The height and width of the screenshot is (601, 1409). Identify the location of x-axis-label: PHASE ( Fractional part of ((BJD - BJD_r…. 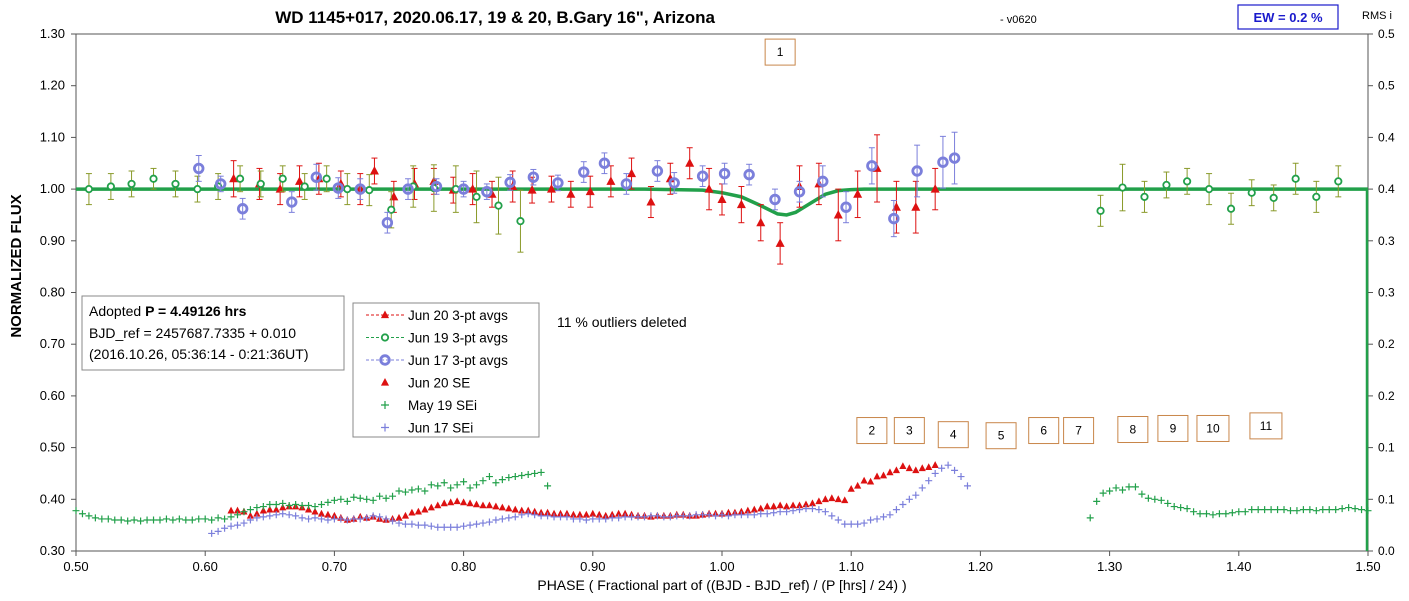
(721, 585).